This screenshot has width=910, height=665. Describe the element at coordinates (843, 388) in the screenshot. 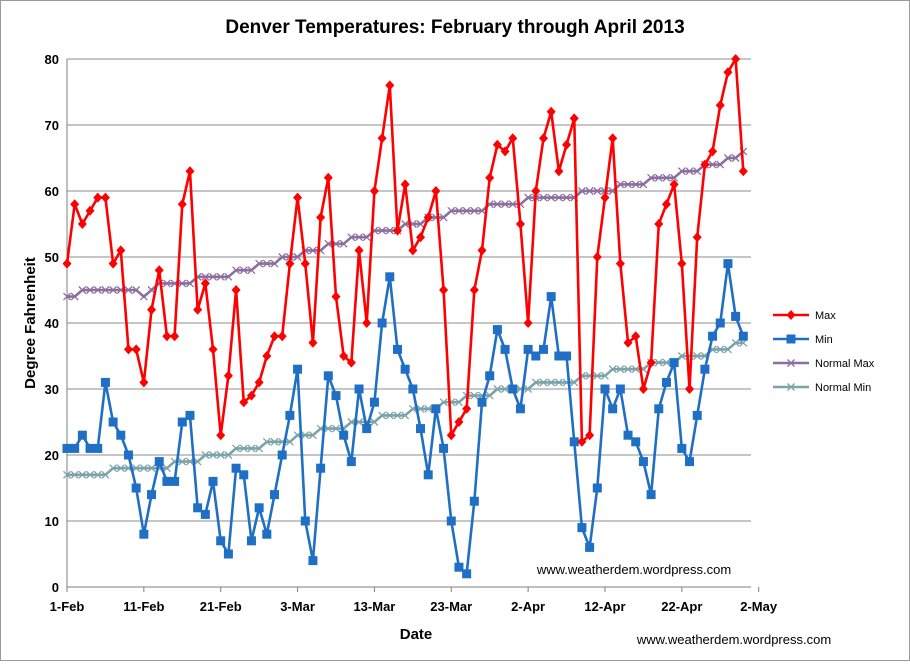

I see `legend-label: Normal Min` at that location.